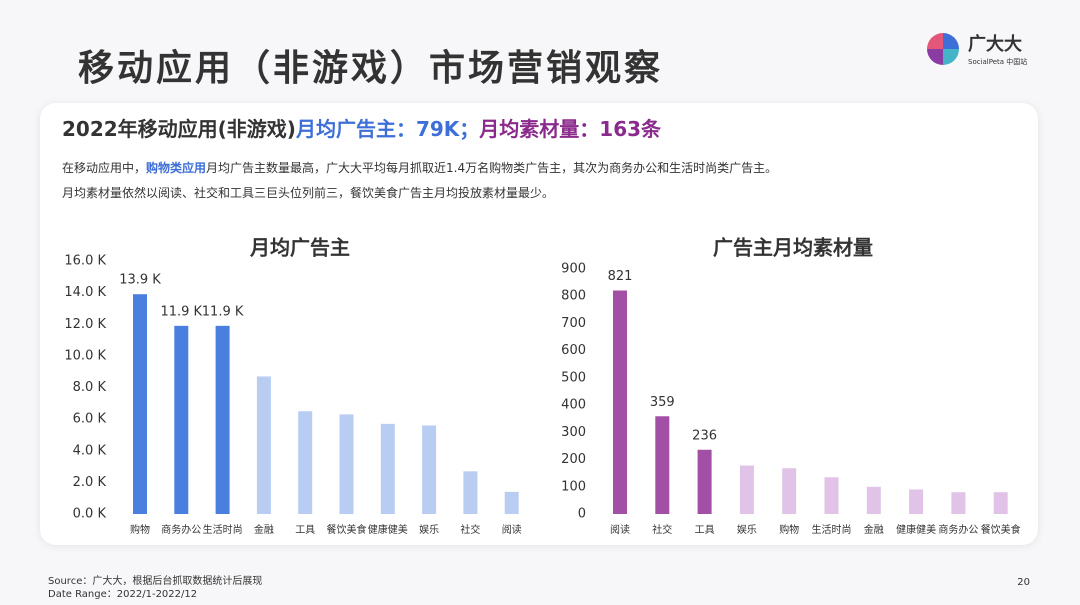 The width and height of the screenshot is (1080, 605). What do you see at coordinates (140, 280) in the screenshot?
I see `data-label: 13.9 K` at bounding box center [140, 280].